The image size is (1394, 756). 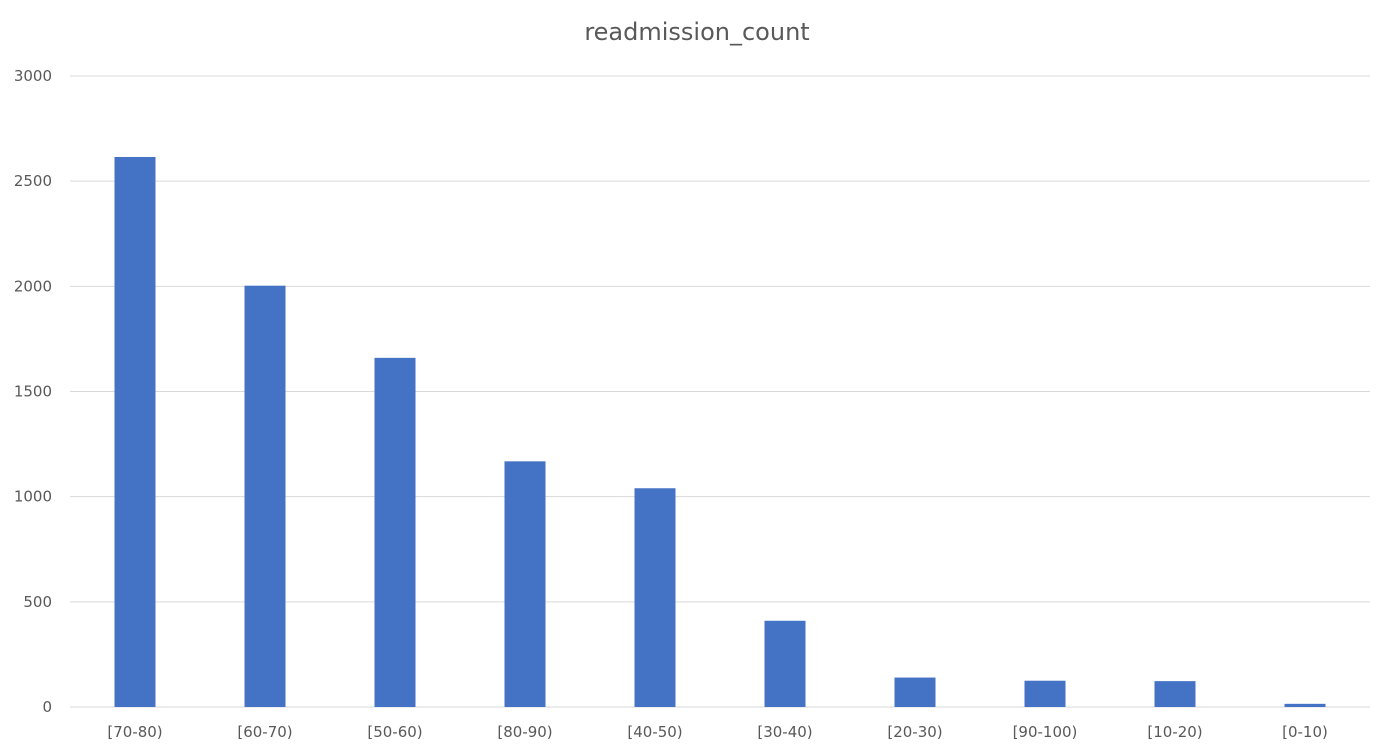 I want to click on y-tick-label: 2000, so click(x=33, y=286).